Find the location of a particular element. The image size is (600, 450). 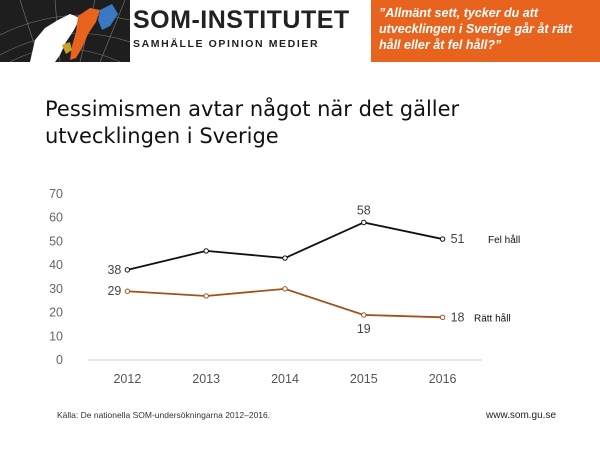

y-tick-label: 40 is located at coordinates (56, 265).